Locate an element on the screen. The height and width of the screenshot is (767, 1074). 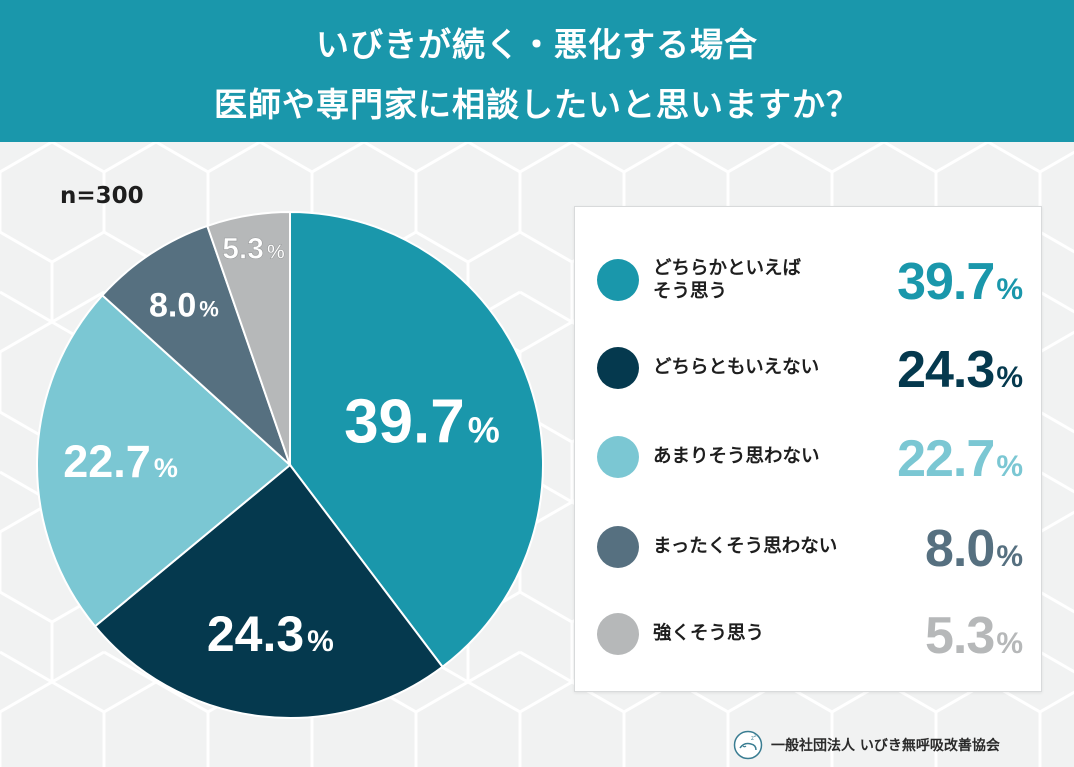
legend-item: 強くそう思う 5.3% is located at coordinates (808, 635).